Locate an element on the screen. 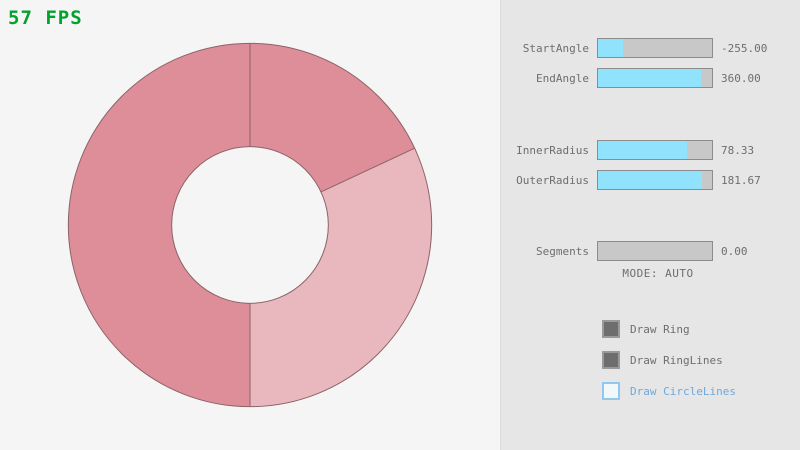  checkbox-row-draw-circlelines: Draw CircleLines is located at coordinates (669, 391).